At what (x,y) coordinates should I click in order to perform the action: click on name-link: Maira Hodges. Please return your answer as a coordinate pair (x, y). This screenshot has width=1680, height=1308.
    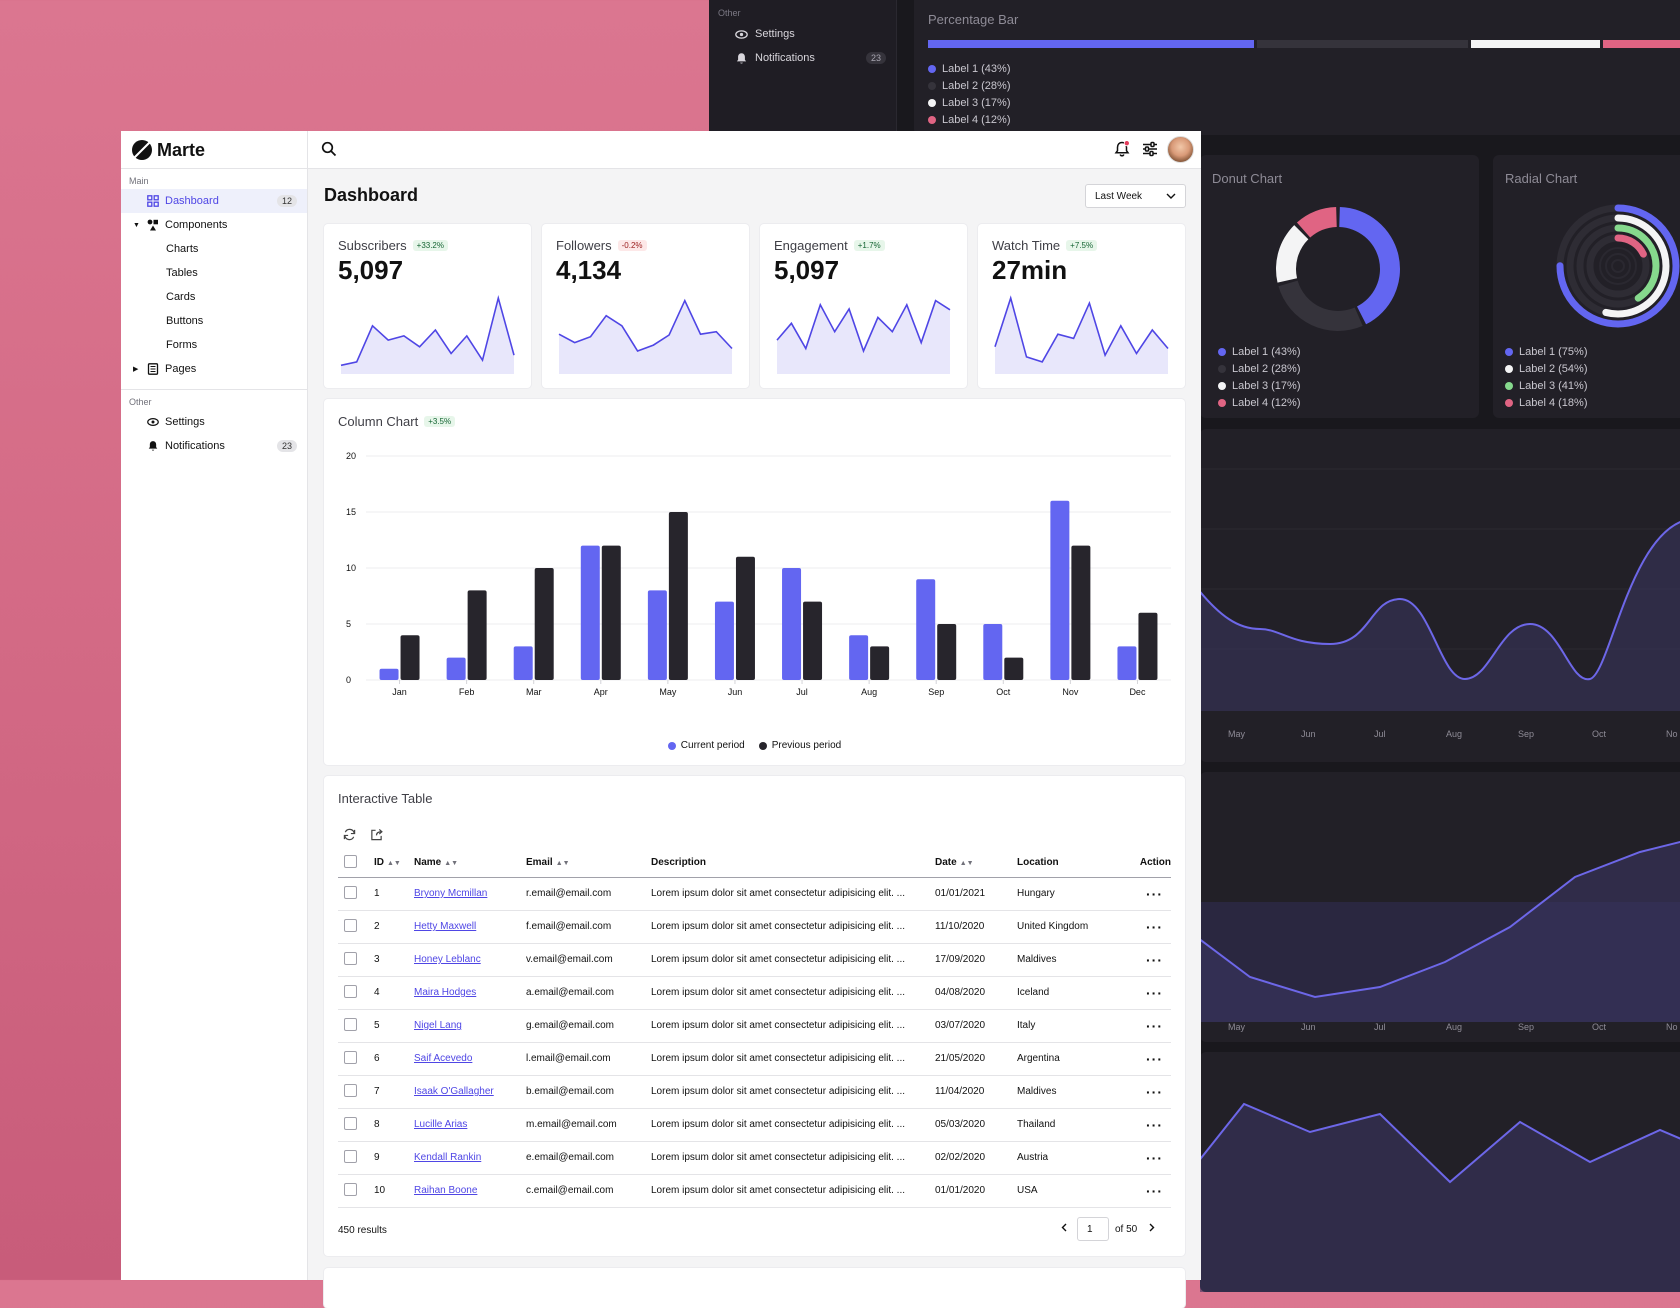
    Looking at the image, I should click on (445, 992).